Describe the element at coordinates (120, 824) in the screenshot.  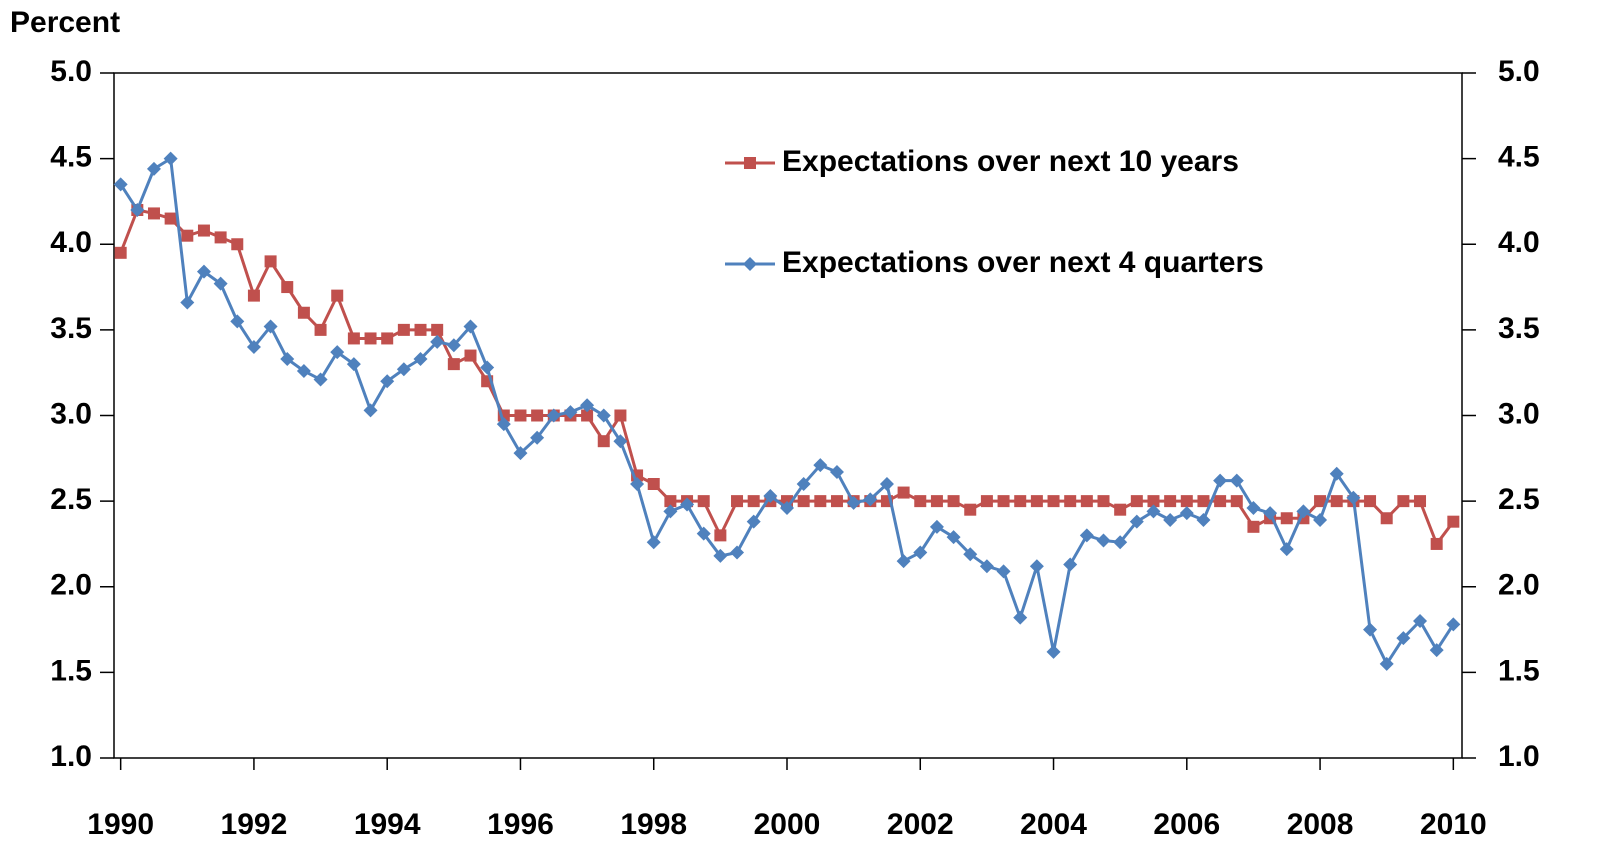
I see `x-tick-label: 1990` at that location.